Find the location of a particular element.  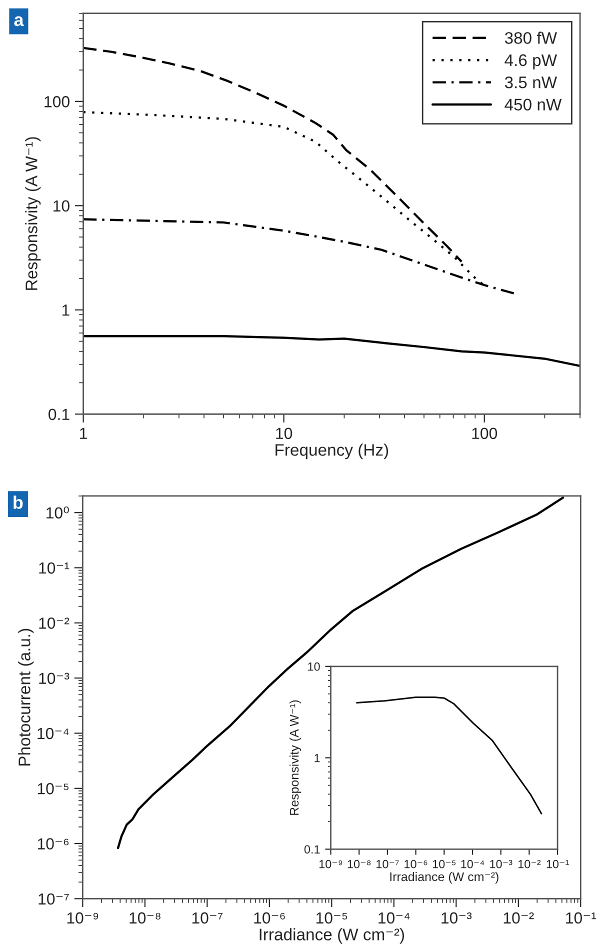

y-tick-label: 10⁻² is located at coordinates (54, 623).